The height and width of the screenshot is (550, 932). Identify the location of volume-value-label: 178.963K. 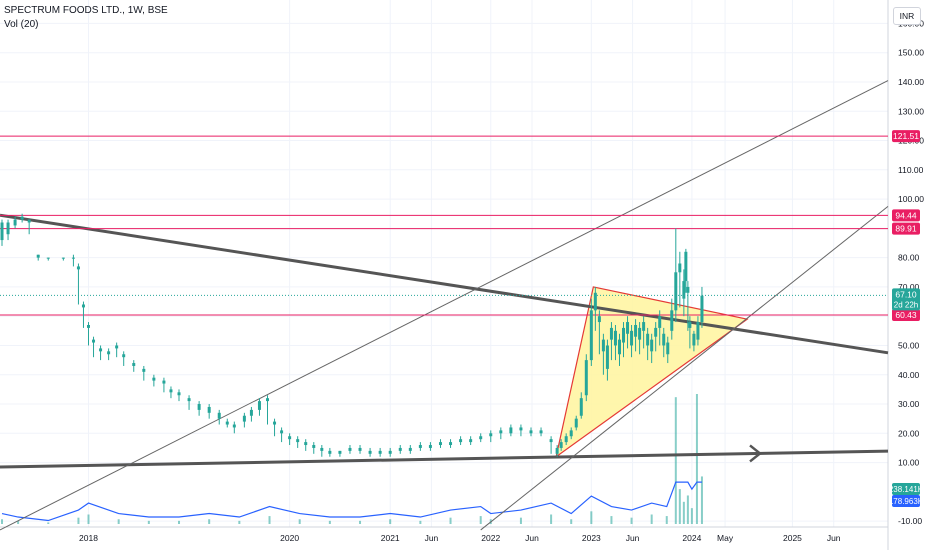
(906, 501).